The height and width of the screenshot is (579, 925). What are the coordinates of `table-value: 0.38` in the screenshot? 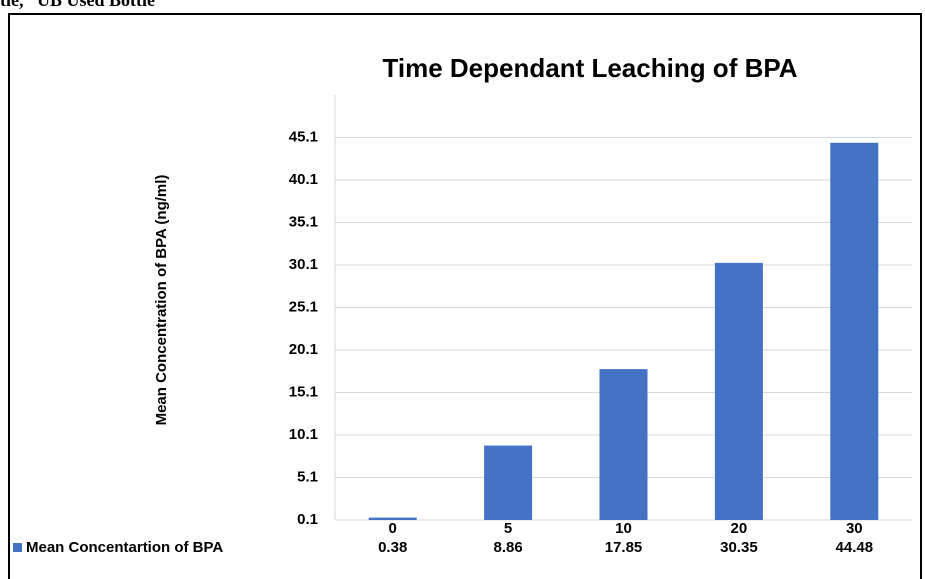 It's located at (392, 547).